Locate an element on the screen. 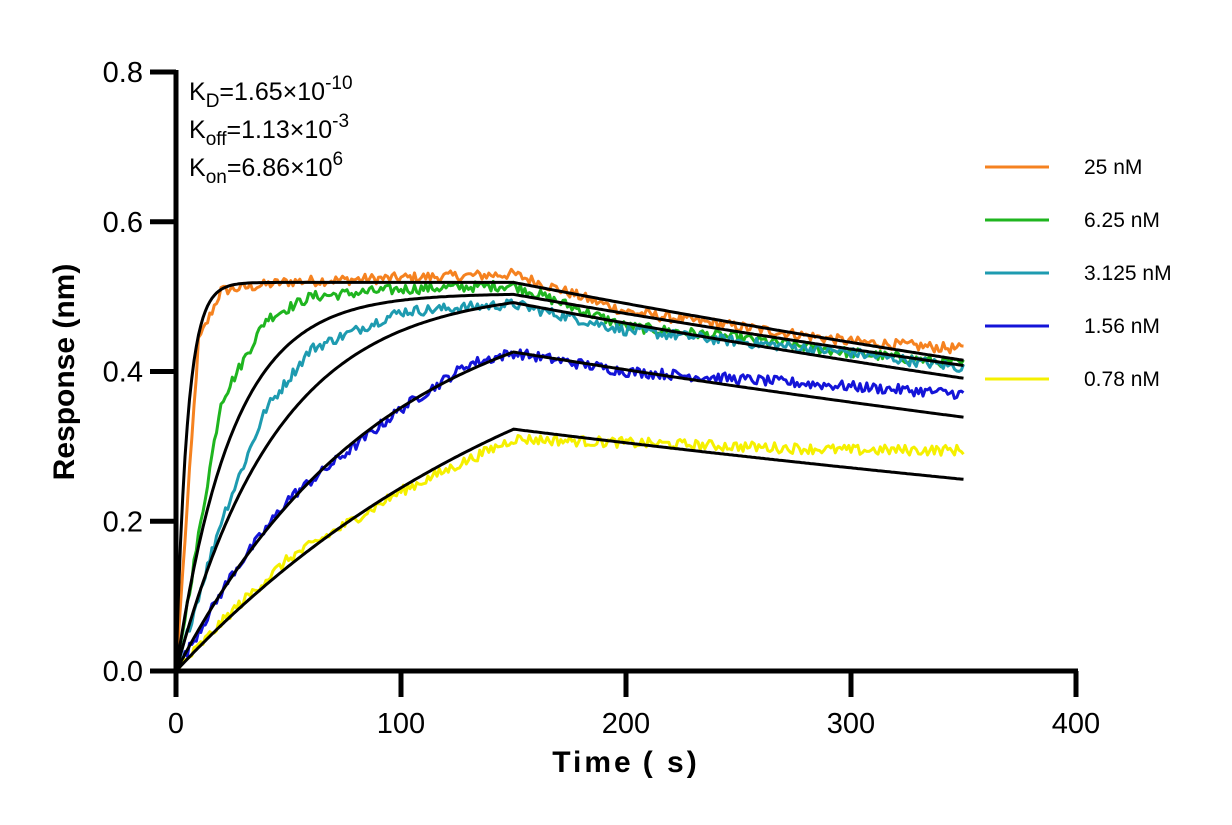 This screenshot has width=1232, height=825. y-axis-title: Response (nm) is located at coordinates (64, 372).